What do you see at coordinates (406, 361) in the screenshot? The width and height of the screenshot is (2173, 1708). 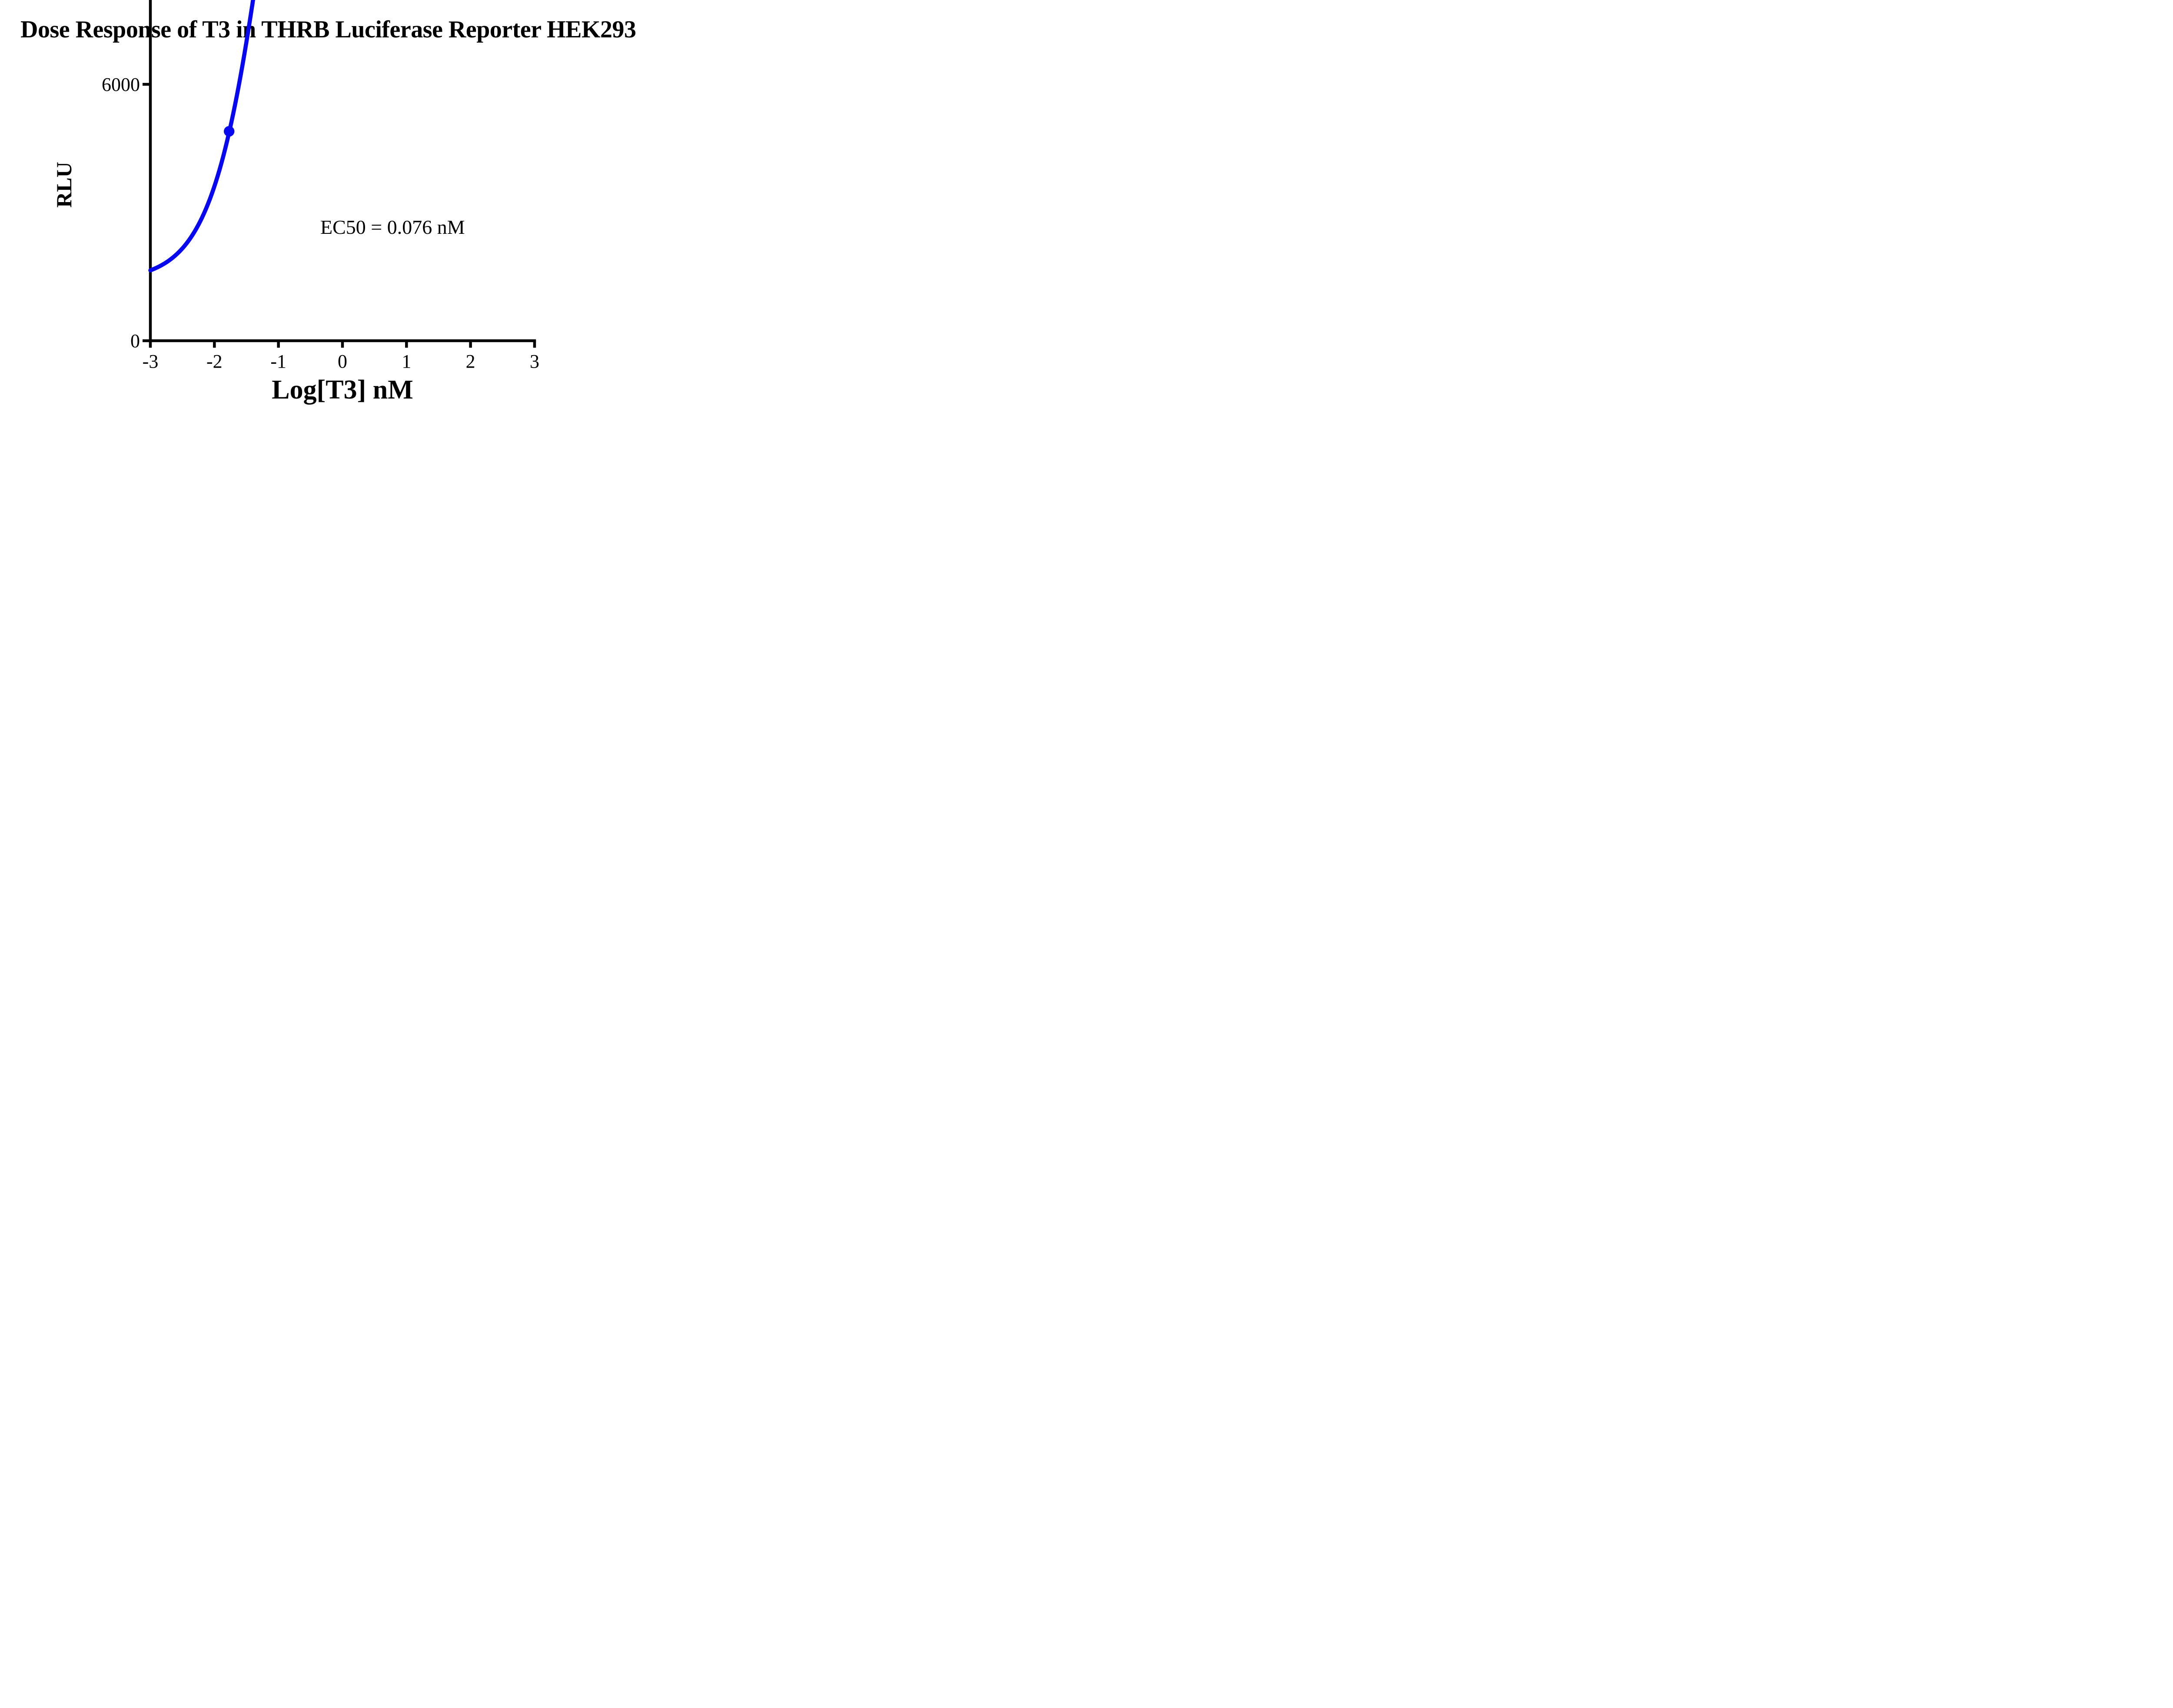 I see `x-tick-label: 1` at bounding box center [406, 361].